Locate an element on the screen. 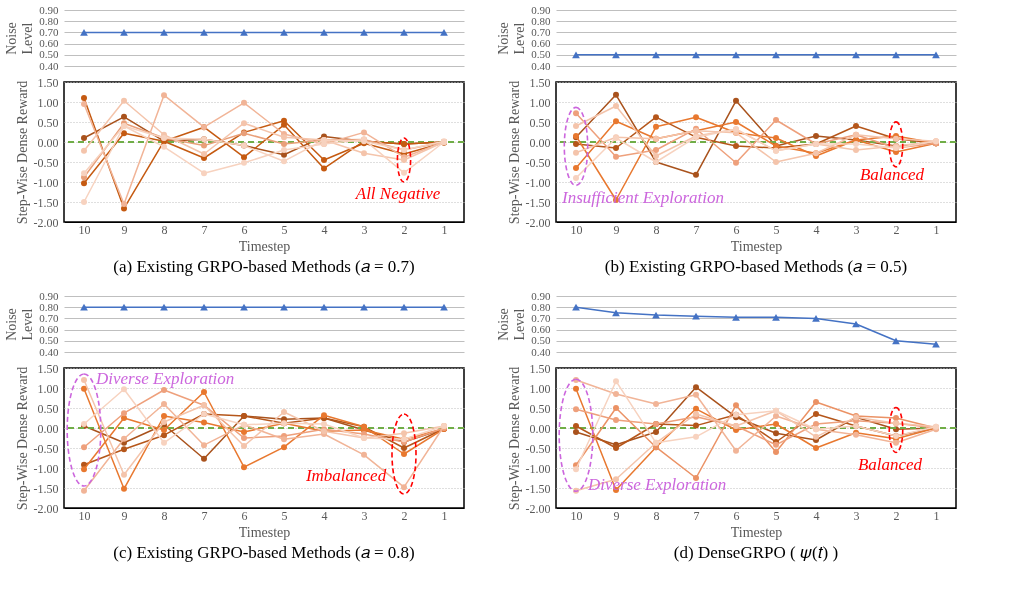 This screenshot has width=1027, height=594. text: (d) DenseGRPO ( 𝜓(𝑡) ) is located at coordinates (756, 552).